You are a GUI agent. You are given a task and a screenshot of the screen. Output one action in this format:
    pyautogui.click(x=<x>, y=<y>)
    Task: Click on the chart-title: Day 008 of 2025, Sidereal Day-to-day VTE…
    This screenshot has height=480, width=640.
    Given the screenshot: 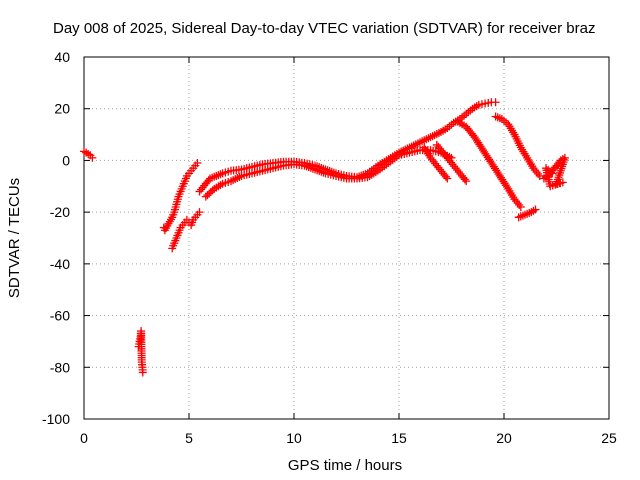 What is the action you would take?
    pyautogui.click(x=324, y=28)
    